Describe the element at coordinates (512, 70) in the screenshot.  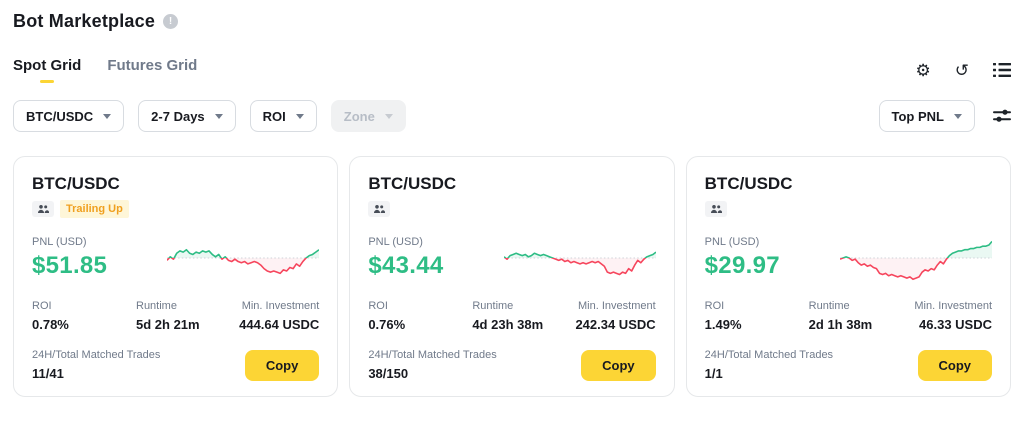
I see `tabs-row: Spot Grid Futures Grid ⚙ ↺` at that location.